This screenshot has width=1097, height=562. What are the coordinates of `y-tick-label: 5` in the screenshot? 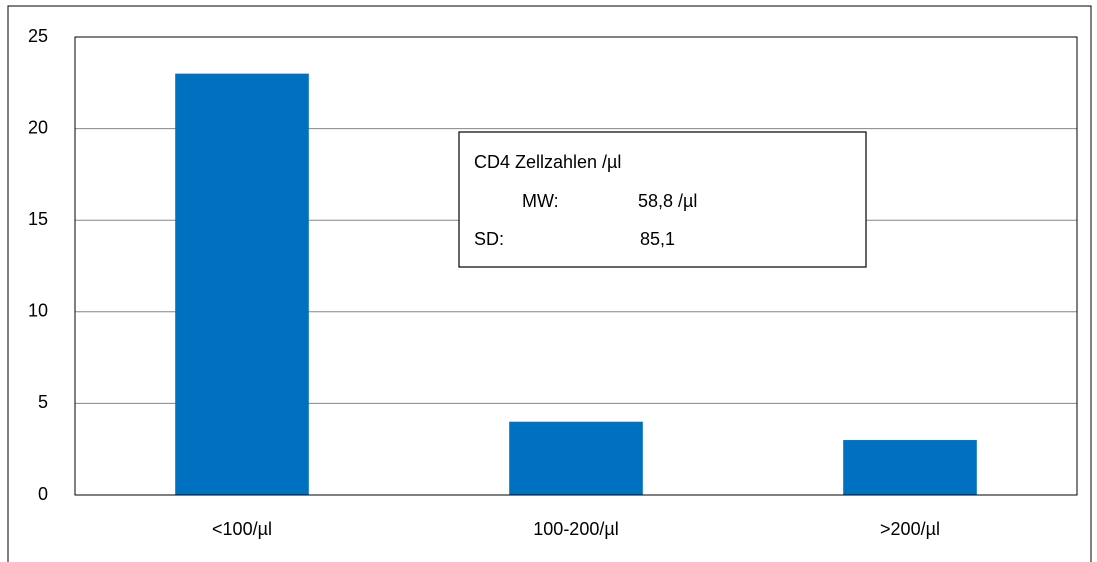 It's located at (43, 402).